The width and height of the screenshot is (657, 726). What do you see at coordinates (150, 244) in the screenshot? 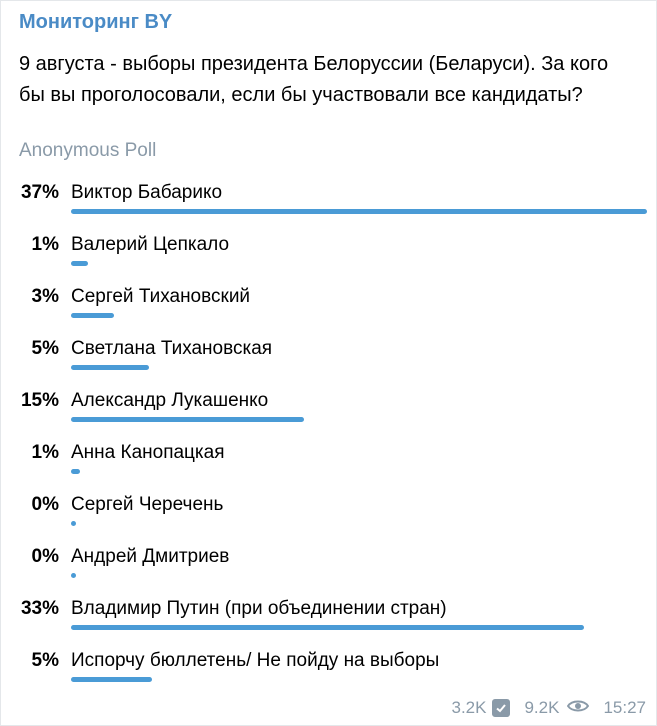
I see `poll-option-label: Валерий Цепкало` at bounding box center [150, 244].